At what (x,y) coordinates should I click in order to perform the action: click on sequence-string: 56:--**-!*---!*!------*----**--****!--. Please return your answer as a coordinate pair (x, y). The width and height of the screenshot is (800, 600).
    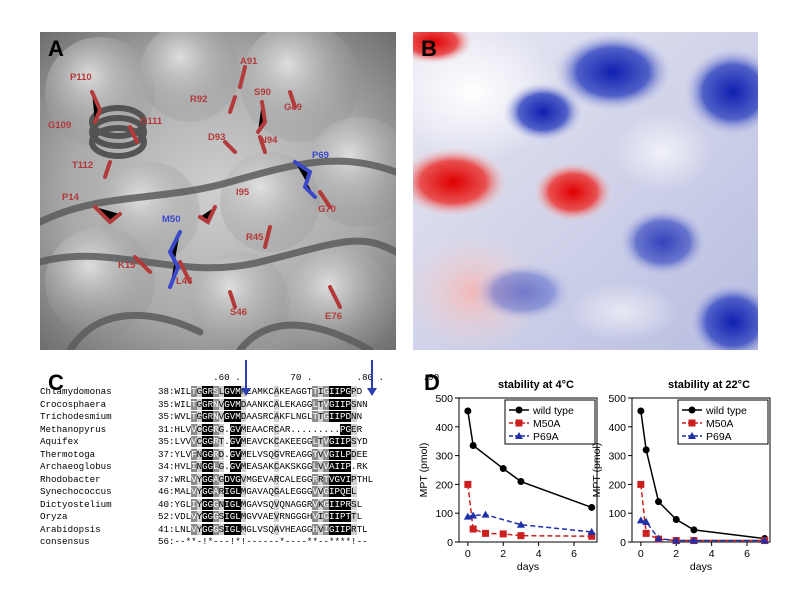
    Looking at the image, I should click on (263, 541).